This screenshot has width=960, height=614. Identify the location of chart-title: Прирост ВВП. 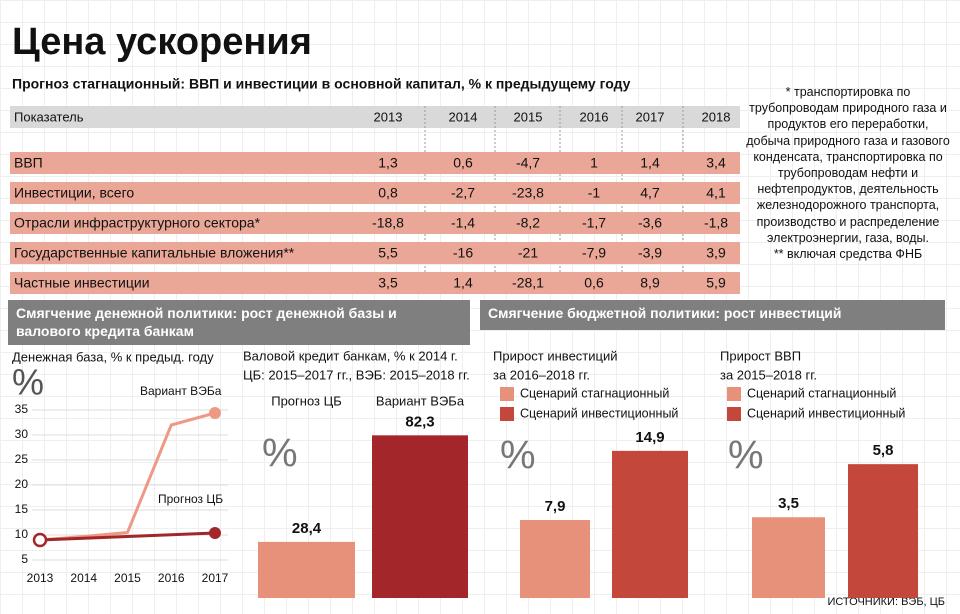
(760, 355).